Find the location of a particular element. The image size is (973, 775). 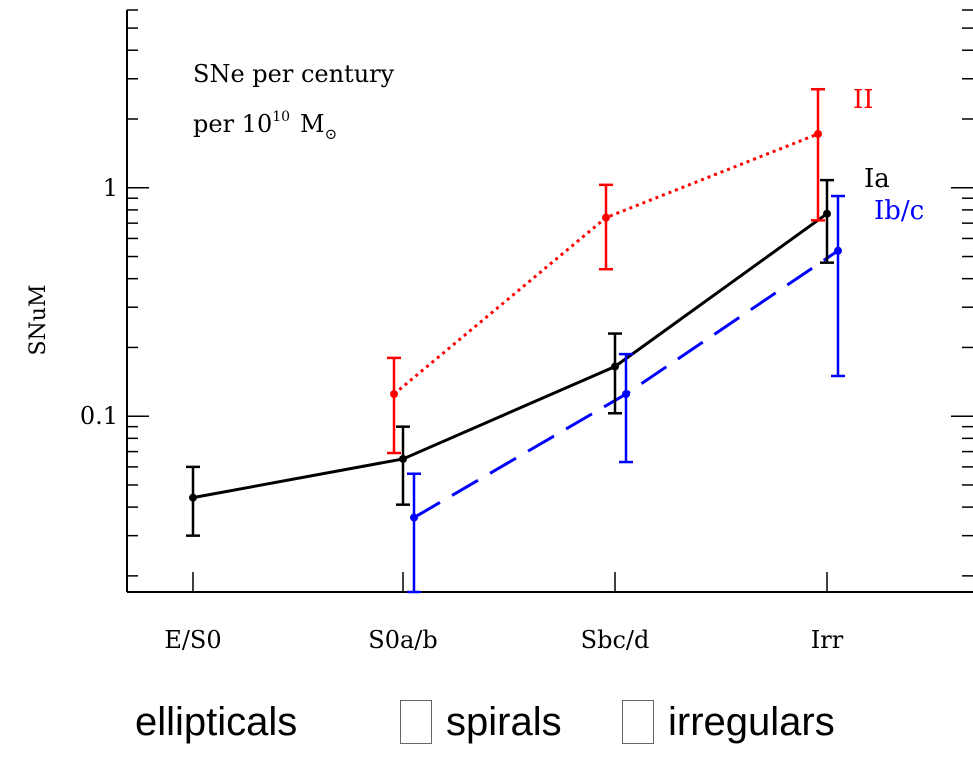

x-tick-label: Irr is located at coordinates (827, 640).